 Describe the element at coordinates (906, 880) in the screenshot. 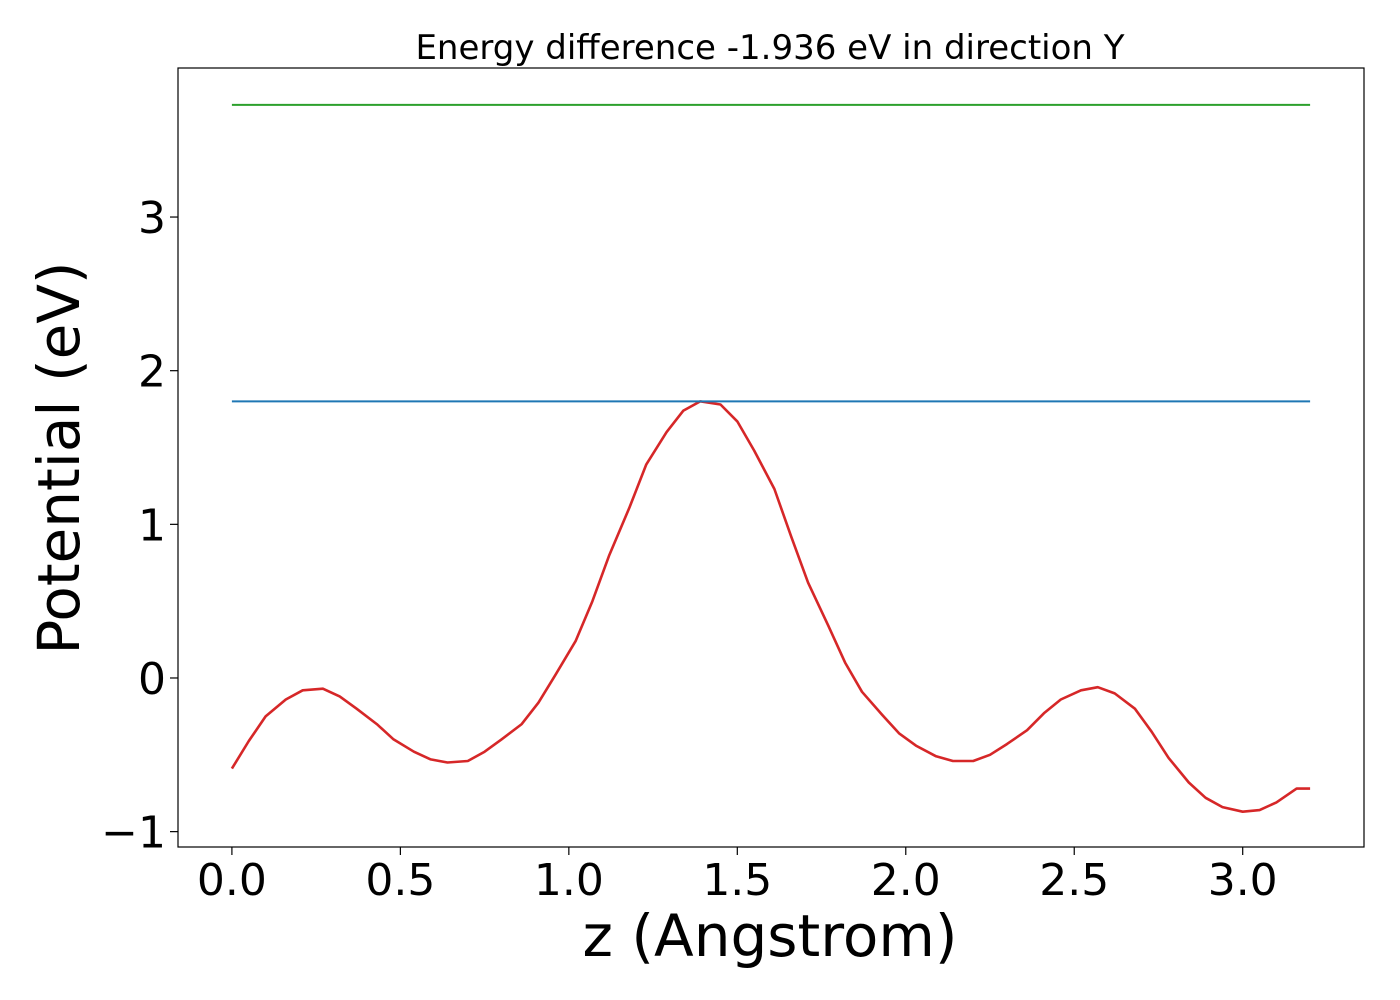

I see `x-tick-label: 2.0` at that location.